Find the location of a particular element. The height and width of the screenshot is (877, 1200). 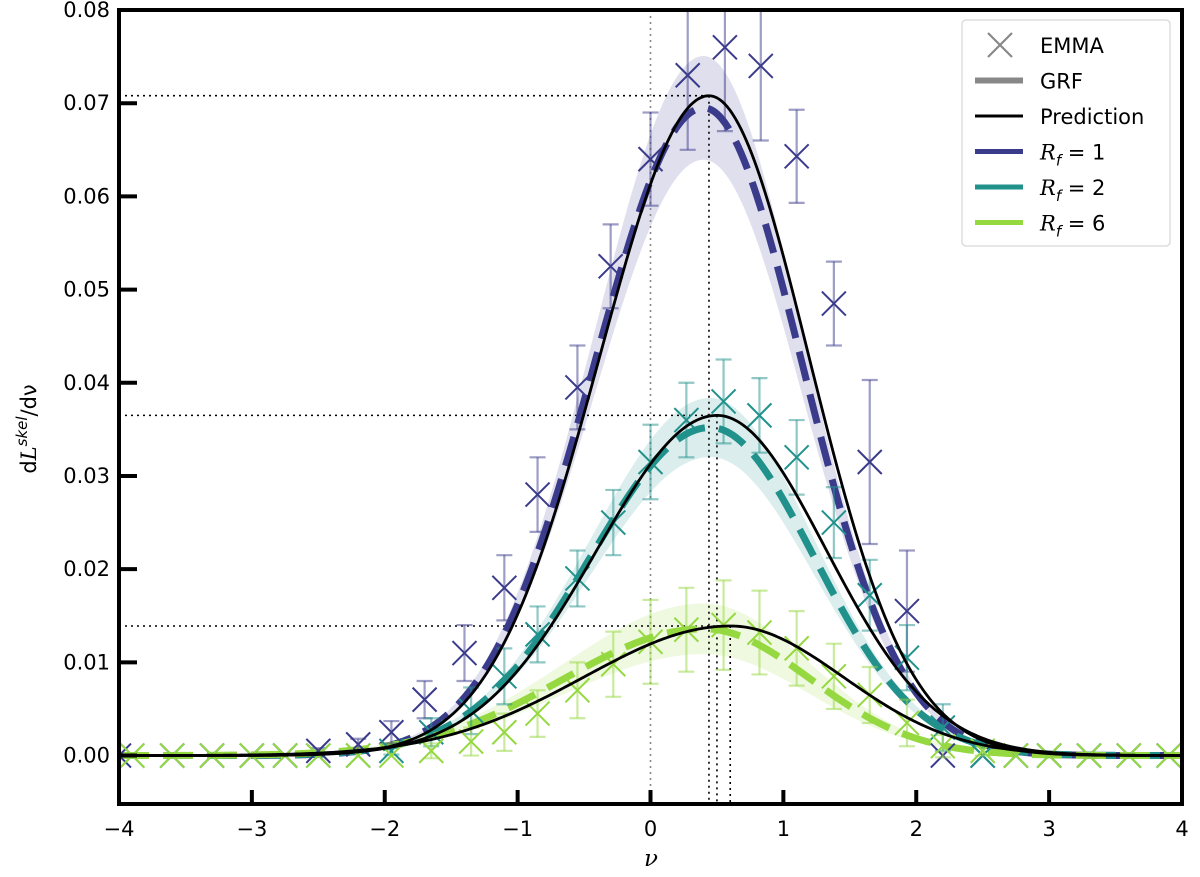

y-axis-label: dLskel/dν is located at coordinates (27, 428).